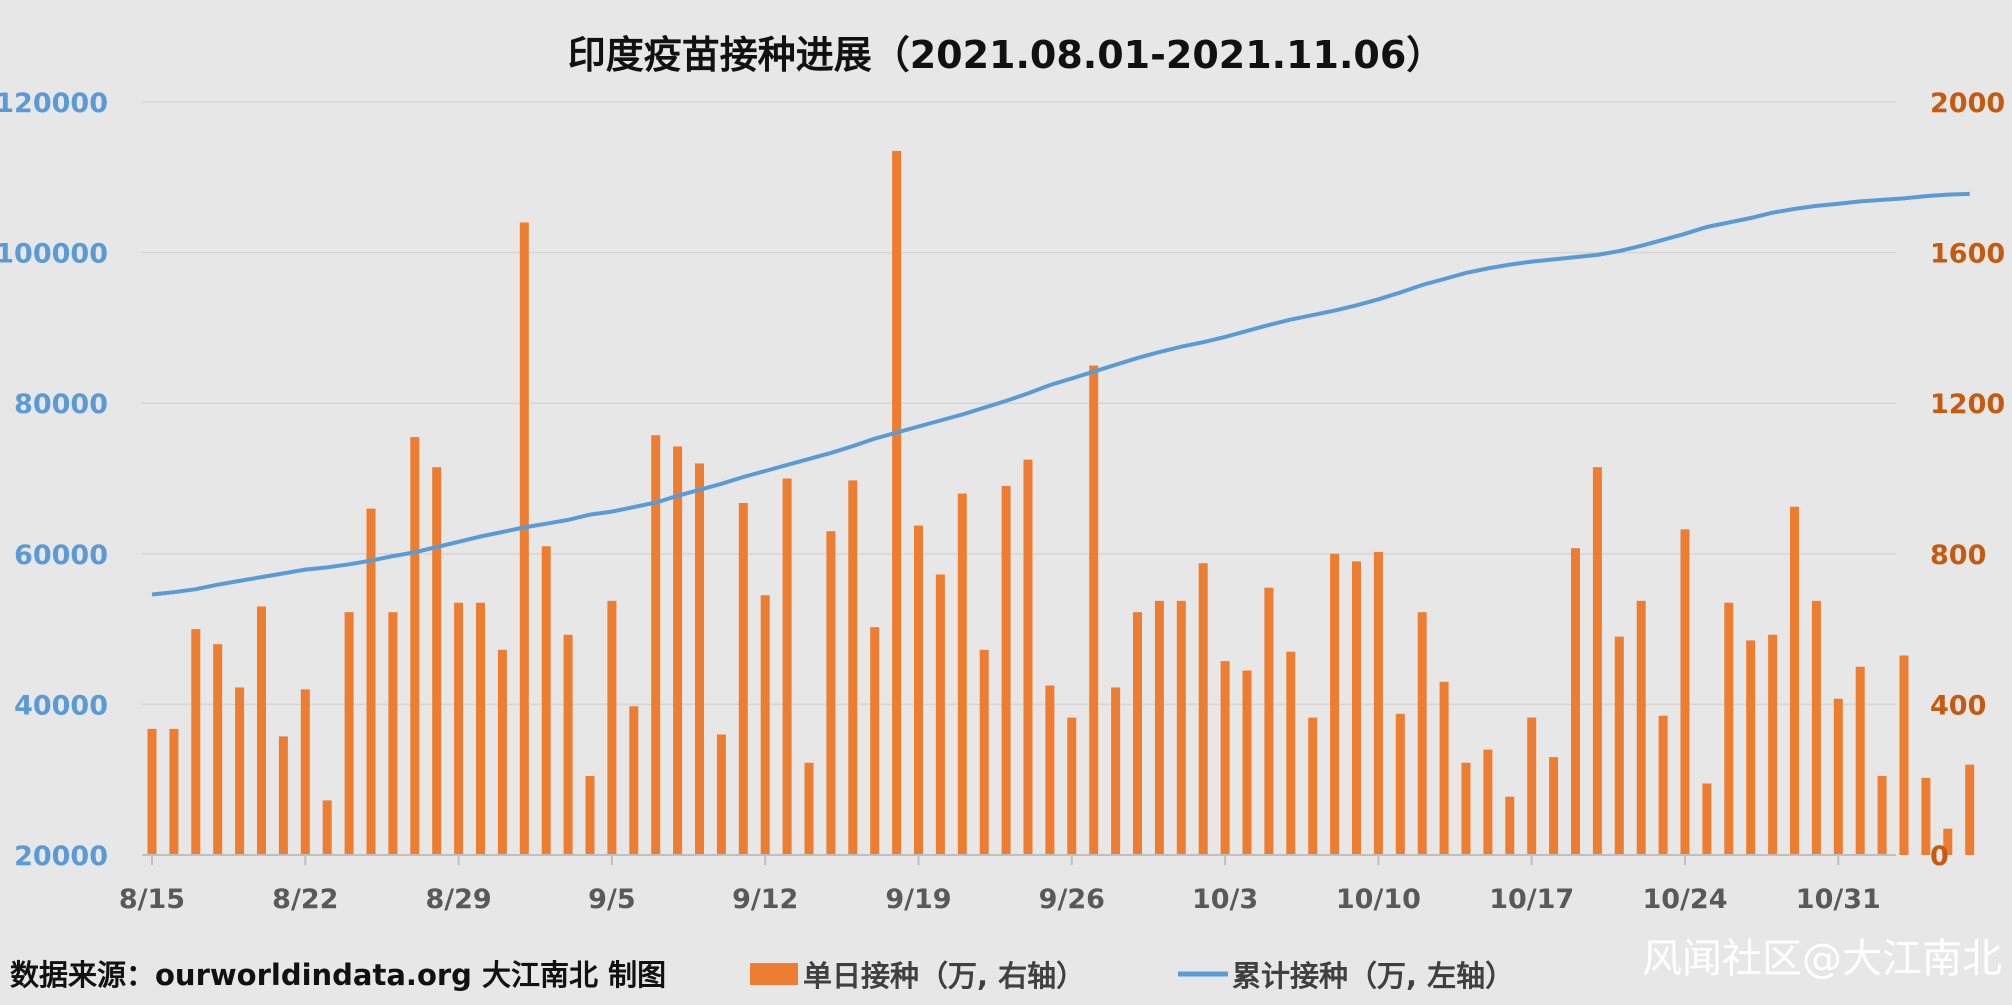 This screenshot has height=1005, width=2012. Describe the element at coordinates (1967, 404) in the screenshot. I see `right-tick-label: 1200` at that location.